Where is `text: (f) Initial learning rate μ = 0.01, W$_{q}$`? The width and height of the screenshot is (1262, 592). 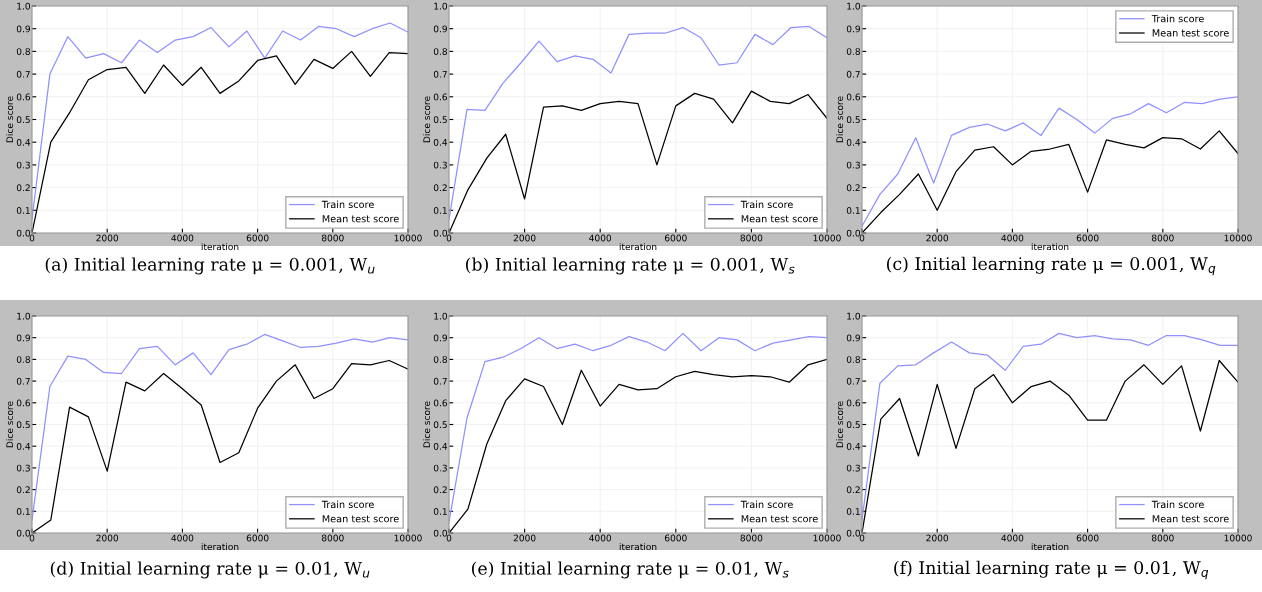 text: (f) Initial learning rate μ = 0.01, W$_{q}$ is located at coordinates (1051, 570).